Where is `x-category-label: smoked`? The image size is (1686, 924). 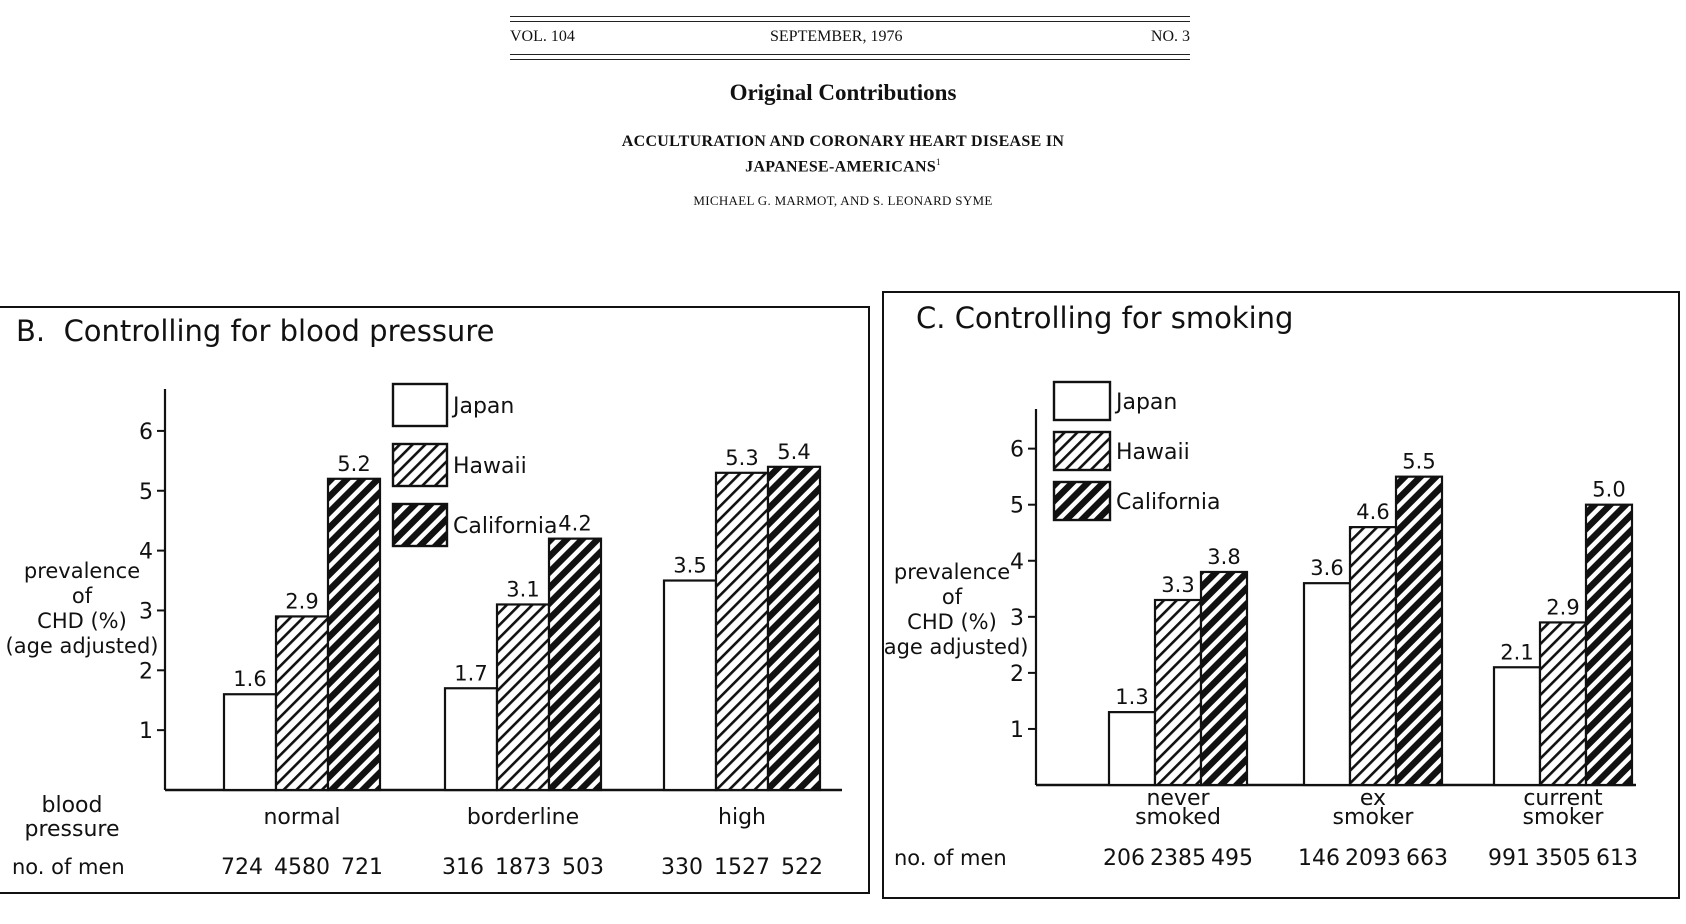 x-category-label: smoked is located at coordinates (1178, 817).